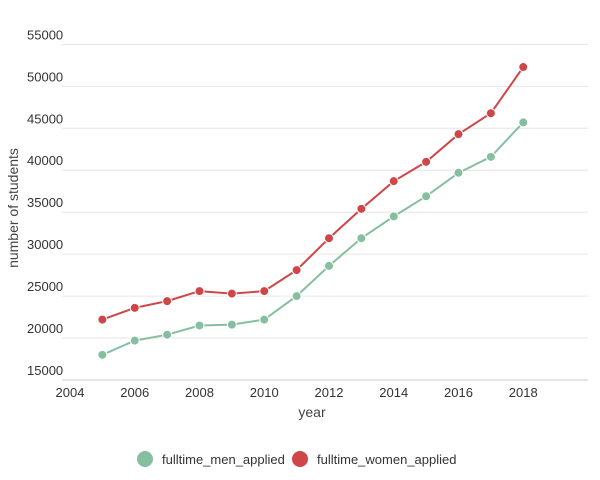  I want to click on y-tick-label: 15000, so click(45, 370).